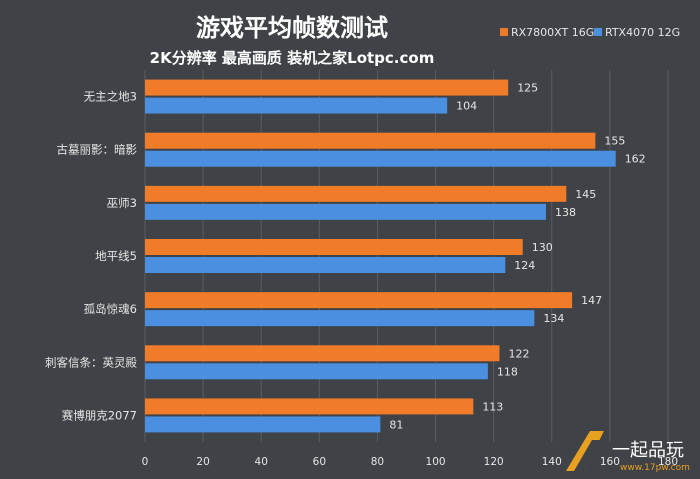 This screenshot has width=700, height=479. What do you see at coordinates (97, 150) in the screenshot?
I see `category-label: 古墓丽影：暗影` at bounding box center [97, 150].